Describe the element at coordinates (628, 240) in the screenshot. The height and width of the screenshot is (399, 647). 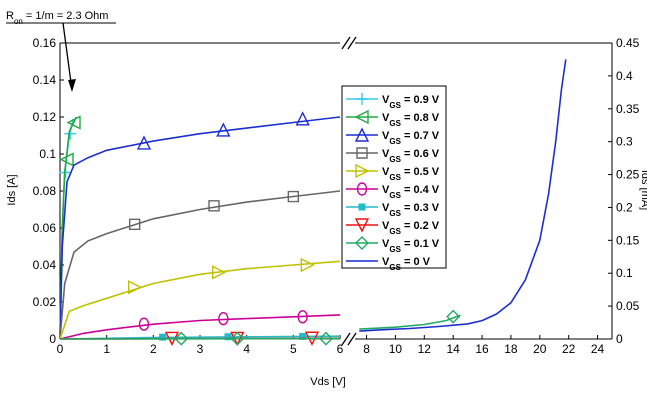
I see `y-tick-label-right: 0.15` at that location.